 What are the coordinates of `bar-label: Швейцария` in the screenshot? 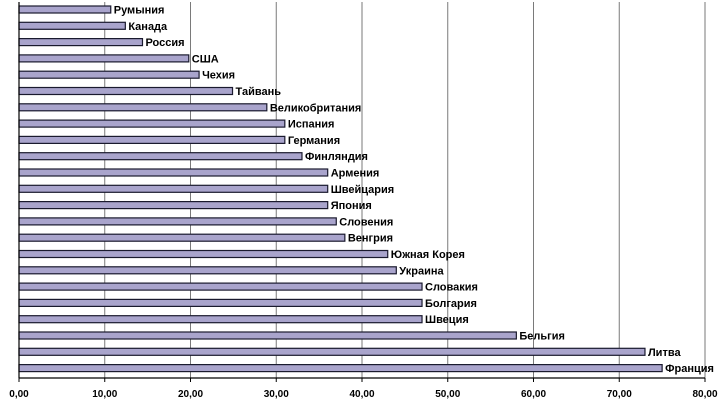 It's located at (362, 190).